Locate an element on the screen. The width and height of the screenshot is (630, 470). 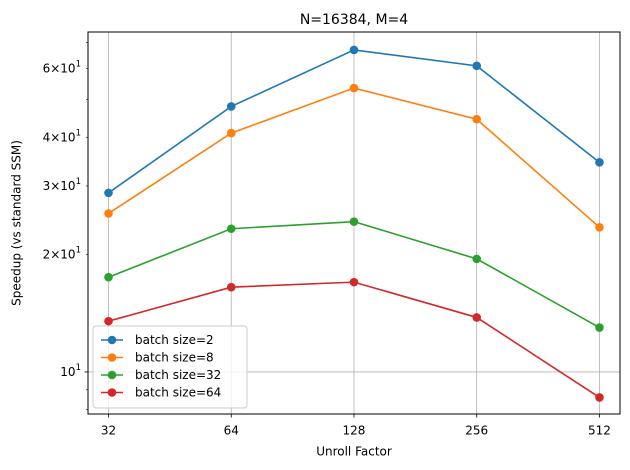
x-tick-label: 32 is located at coordinates (108, 431).